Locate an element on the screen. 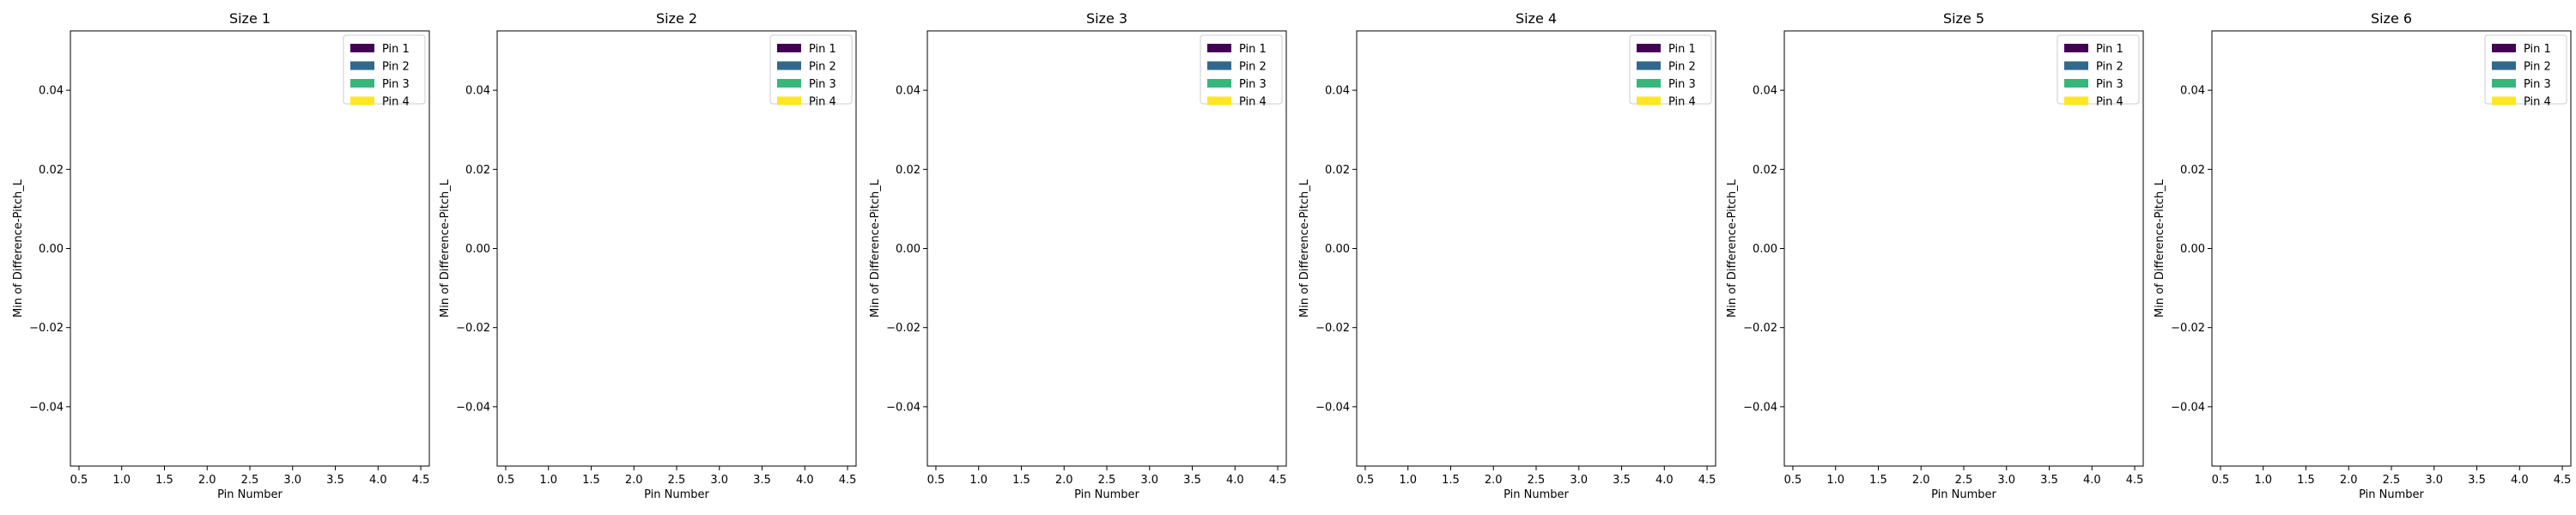 This screenshot has width=2576, height=515. x-tick-label: 1.5 is located at coordinates (1021, 480).